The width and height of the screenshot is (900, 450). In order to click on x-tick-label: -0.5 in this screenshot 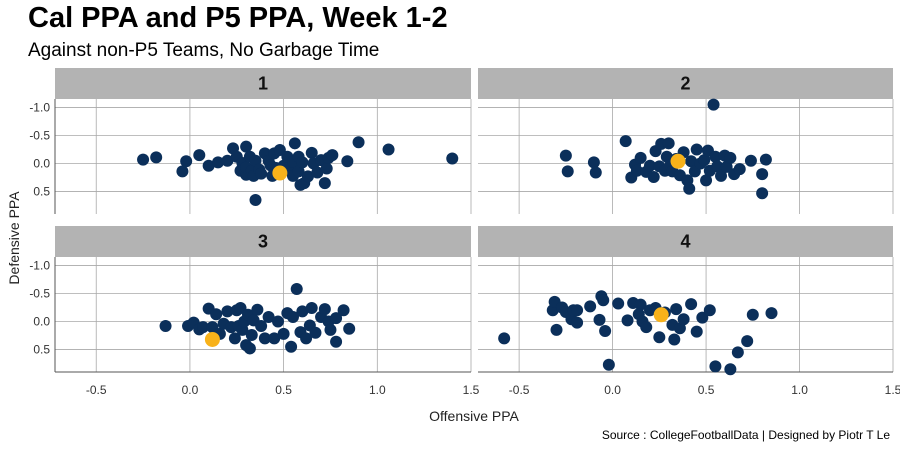, I will do `click(96, 390)`.